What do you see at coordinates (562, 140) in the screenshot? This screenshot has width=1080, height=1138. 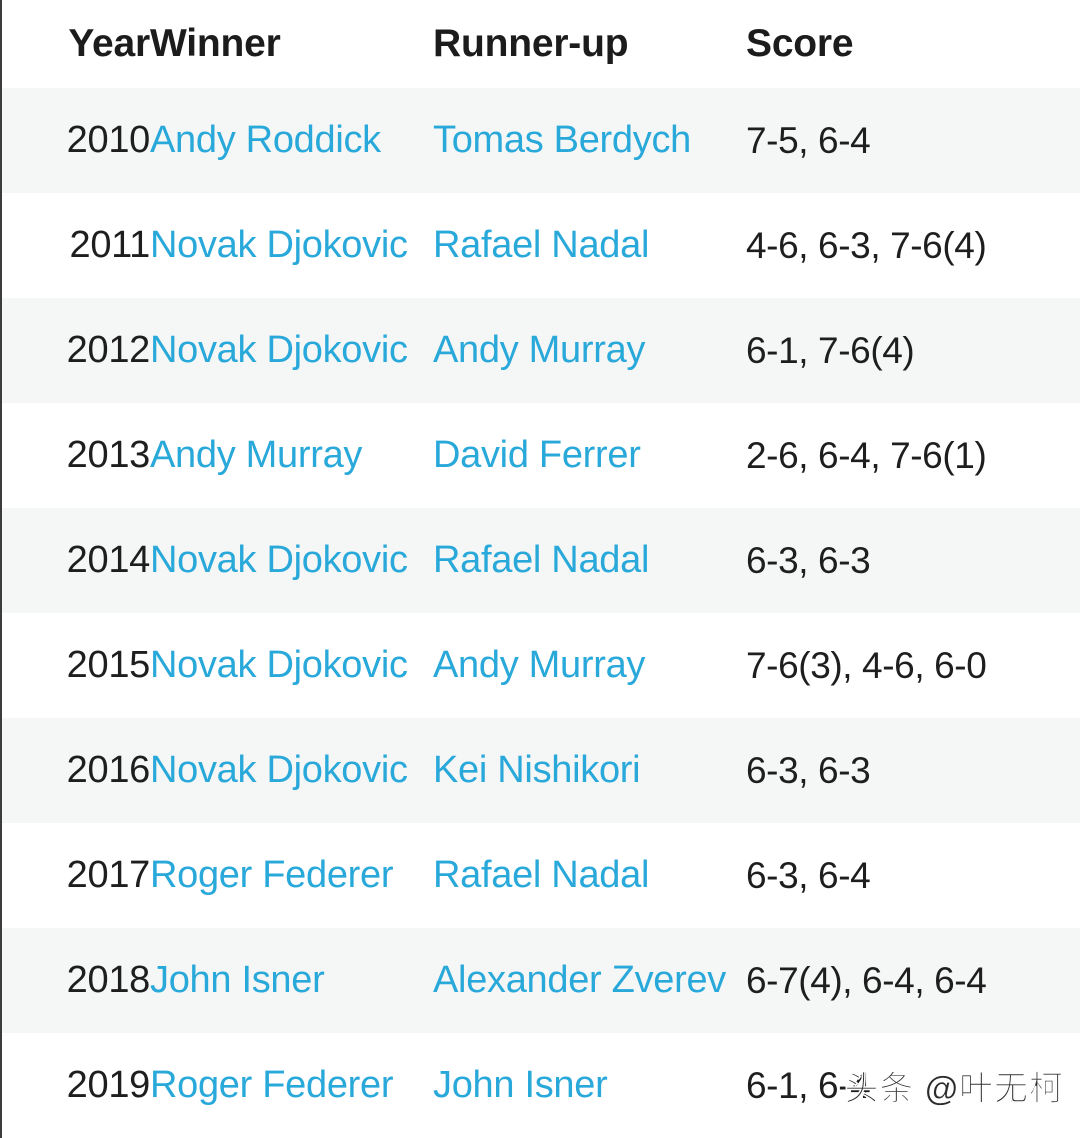 I see `cell-runner-up: Tomas Berdych` at bounding box center [562, 140].